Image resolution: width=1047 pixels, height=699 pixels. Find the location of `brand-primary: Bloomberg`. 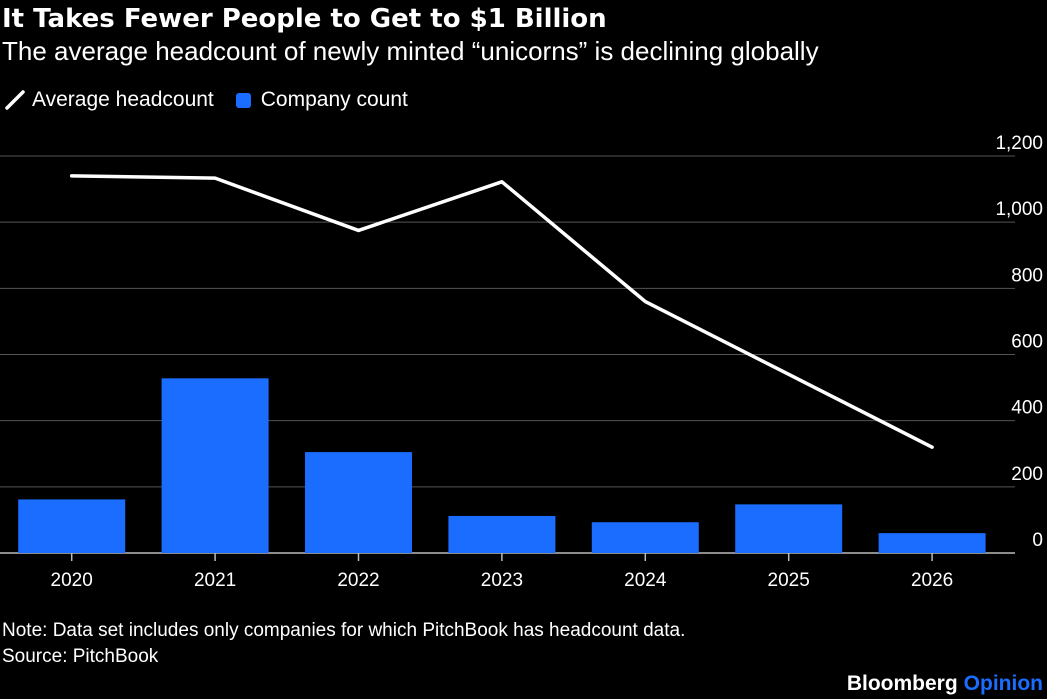

brand-primary: Bloomberg is located at coordinates (902, 683).